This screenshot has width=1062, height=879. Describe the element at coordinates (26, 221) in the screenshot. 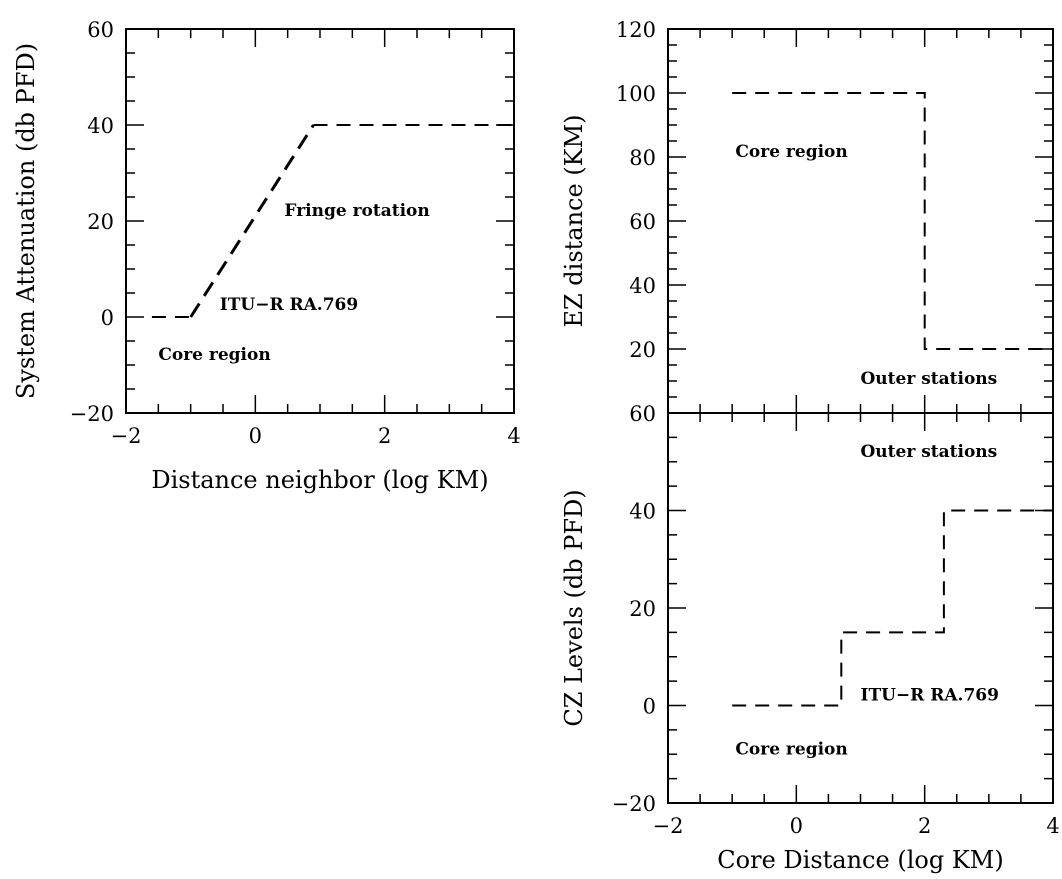

I see `y-axis-label: System Attenuation (db PFD)` at that location.